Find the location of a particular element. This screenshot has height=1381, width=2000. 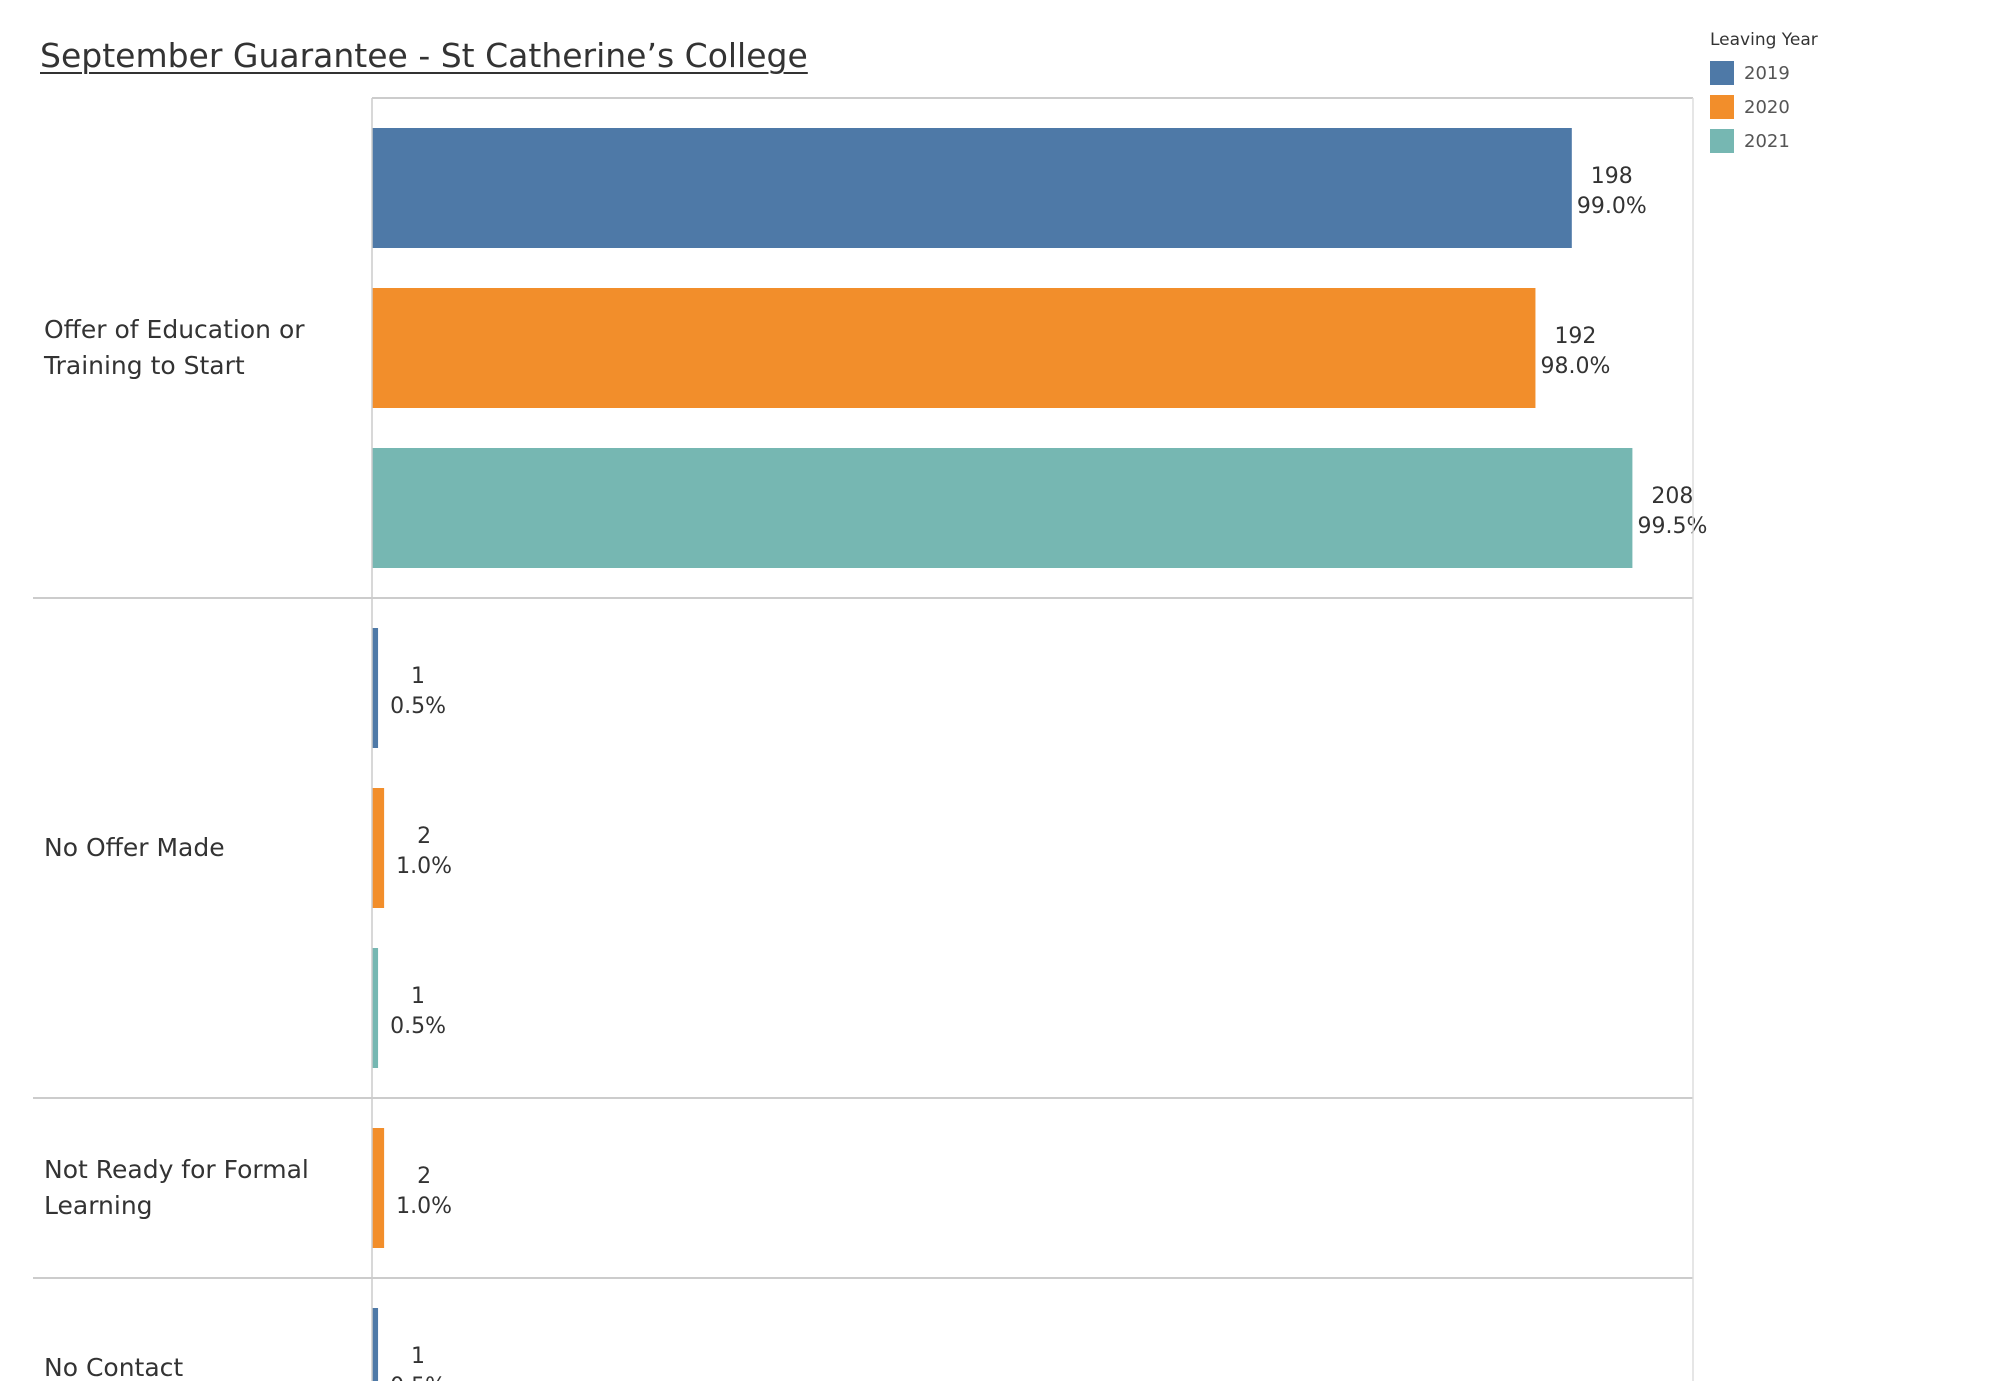

legend-label-2021: 2021 is located at coordinates (1767, 141).